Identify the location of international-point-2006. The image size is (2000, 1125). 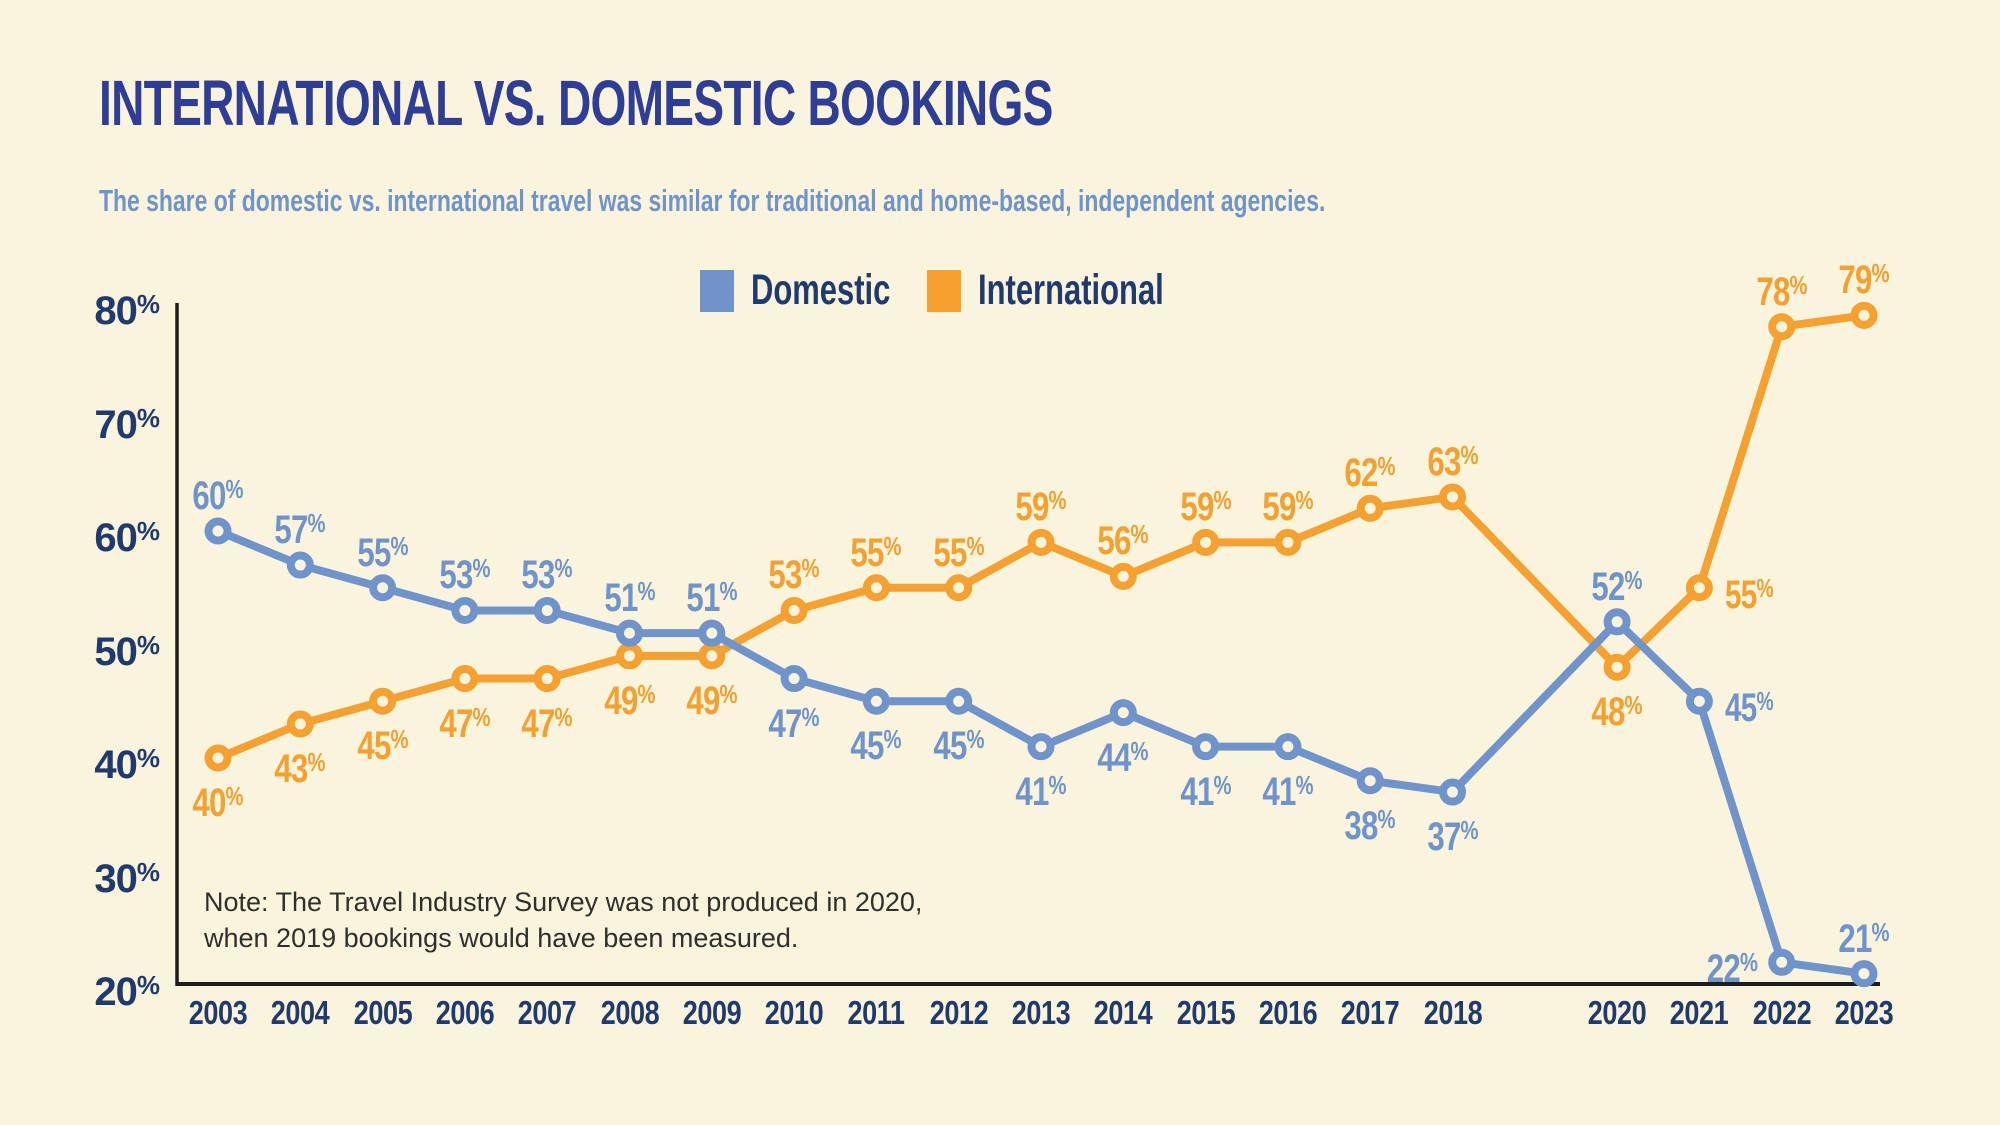
(465, 679).